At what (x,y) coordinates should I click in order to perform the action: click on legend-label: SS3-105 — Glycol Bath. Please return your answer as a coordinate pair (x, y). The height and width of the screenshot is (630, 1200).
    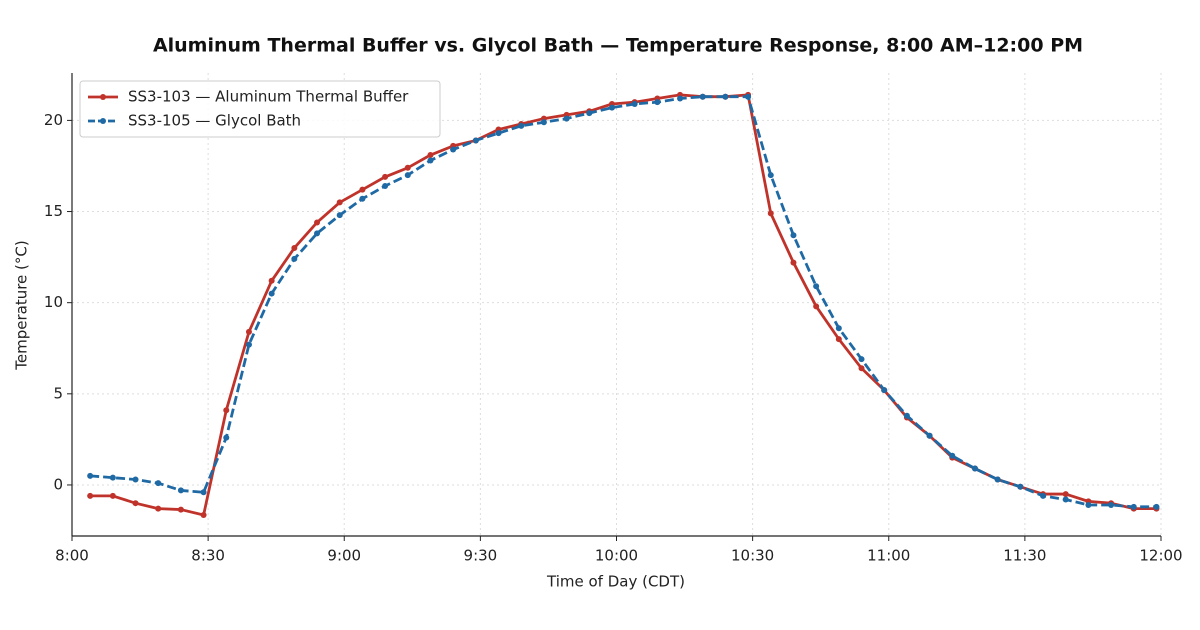
    Looking at the image, I should click on (214, 121).